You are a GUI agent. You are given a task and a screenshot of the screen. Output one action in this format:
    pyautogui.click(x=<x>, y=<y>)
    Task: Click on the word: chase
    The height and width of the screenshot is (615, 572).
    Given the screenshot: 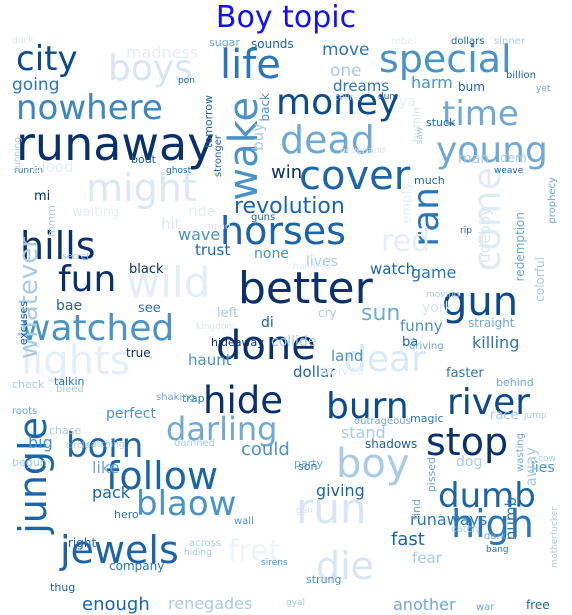 What is the action you would take?
    pyautogui.click(x=65, y=430)
    